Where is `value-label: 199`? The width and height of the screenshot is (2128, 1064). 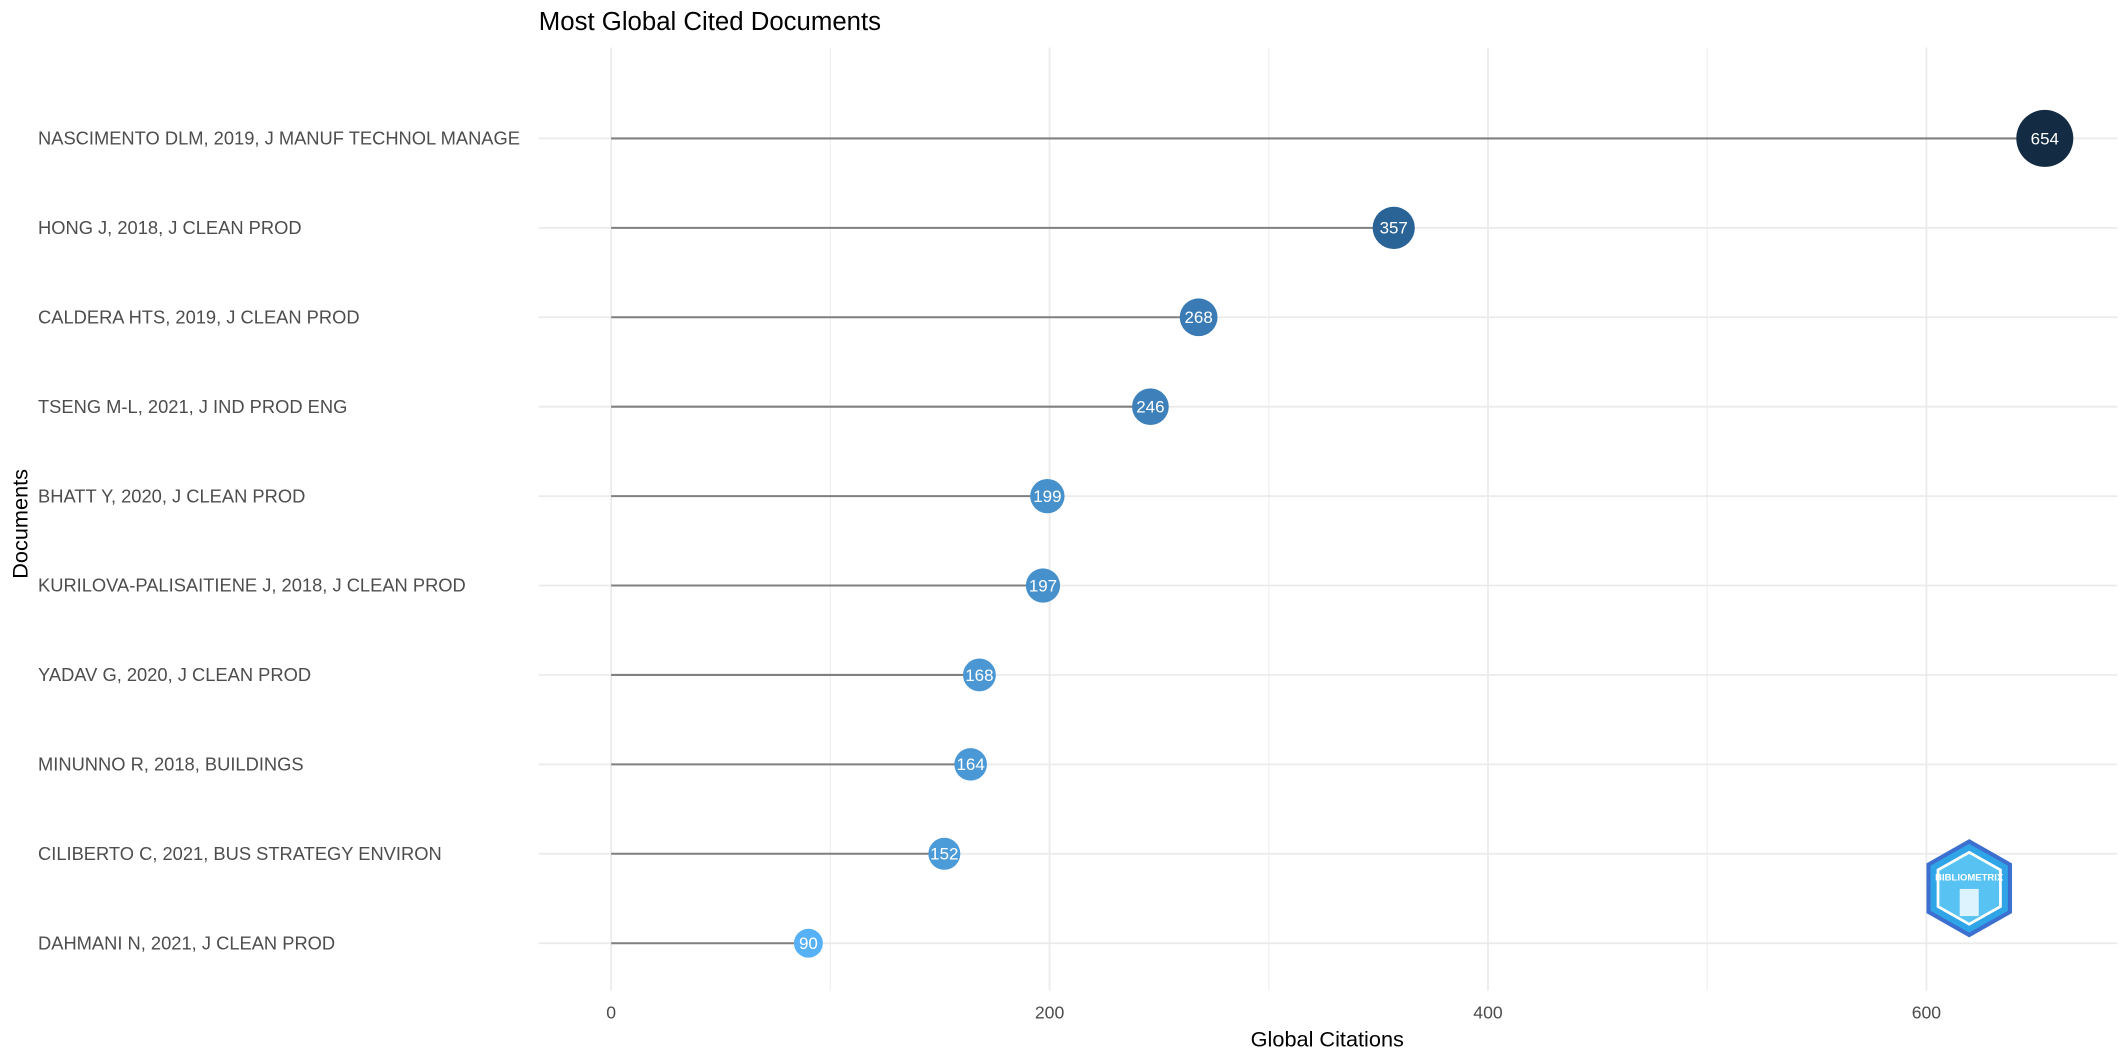
value-label: 199 is located at coordinates (1047, 496).